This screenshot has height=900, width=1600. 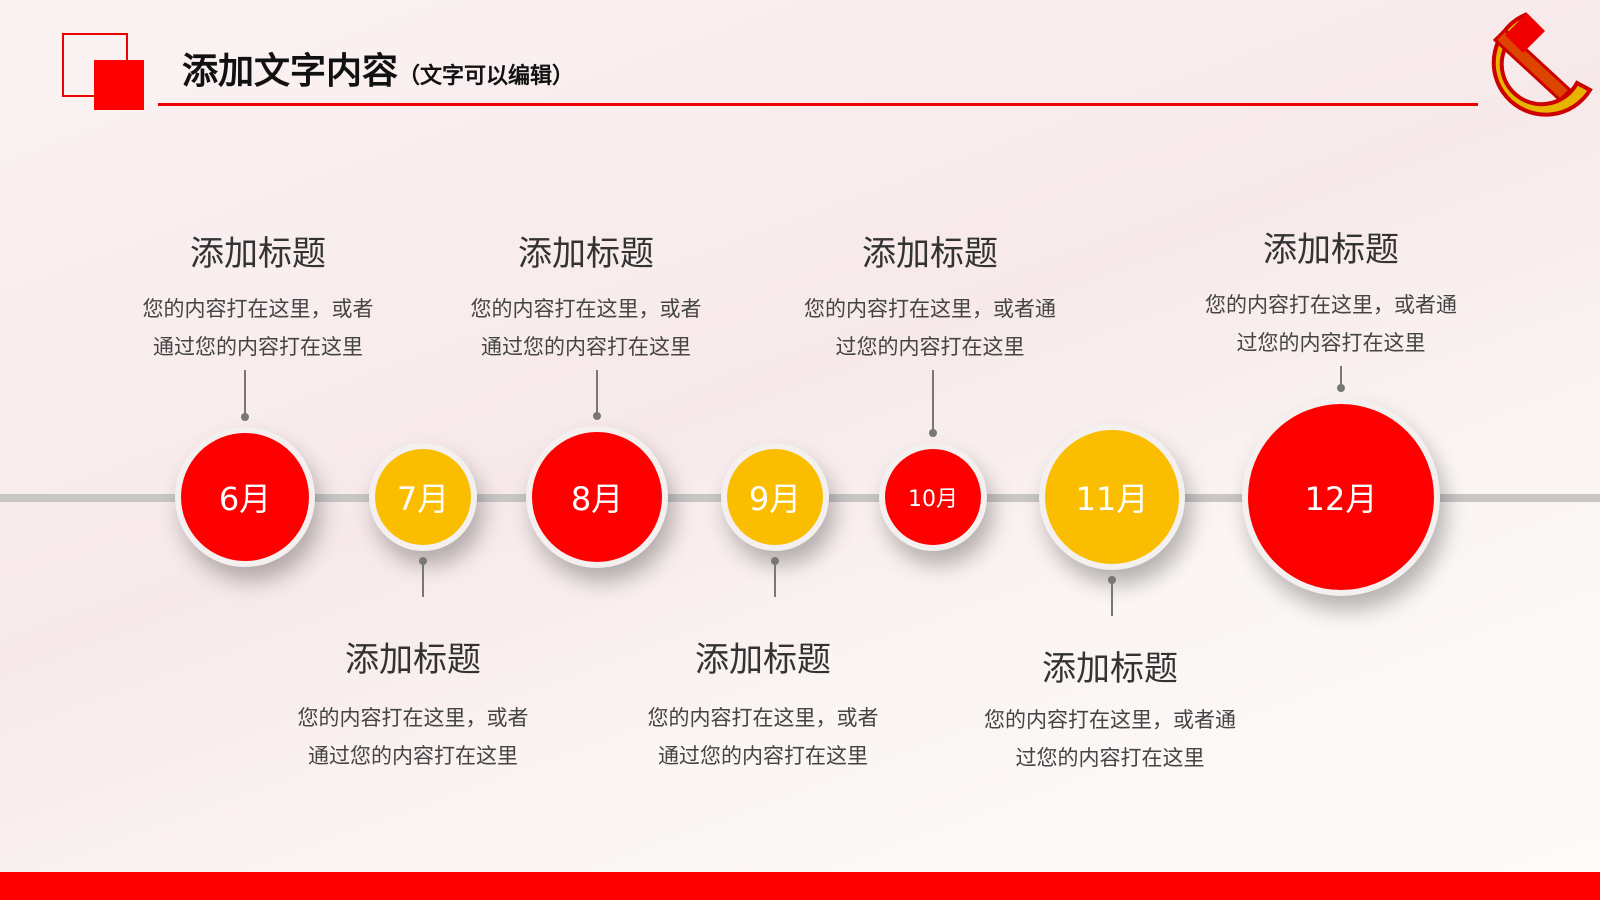 I want to click on month-circle: 6月, so click(x=245, y=497).